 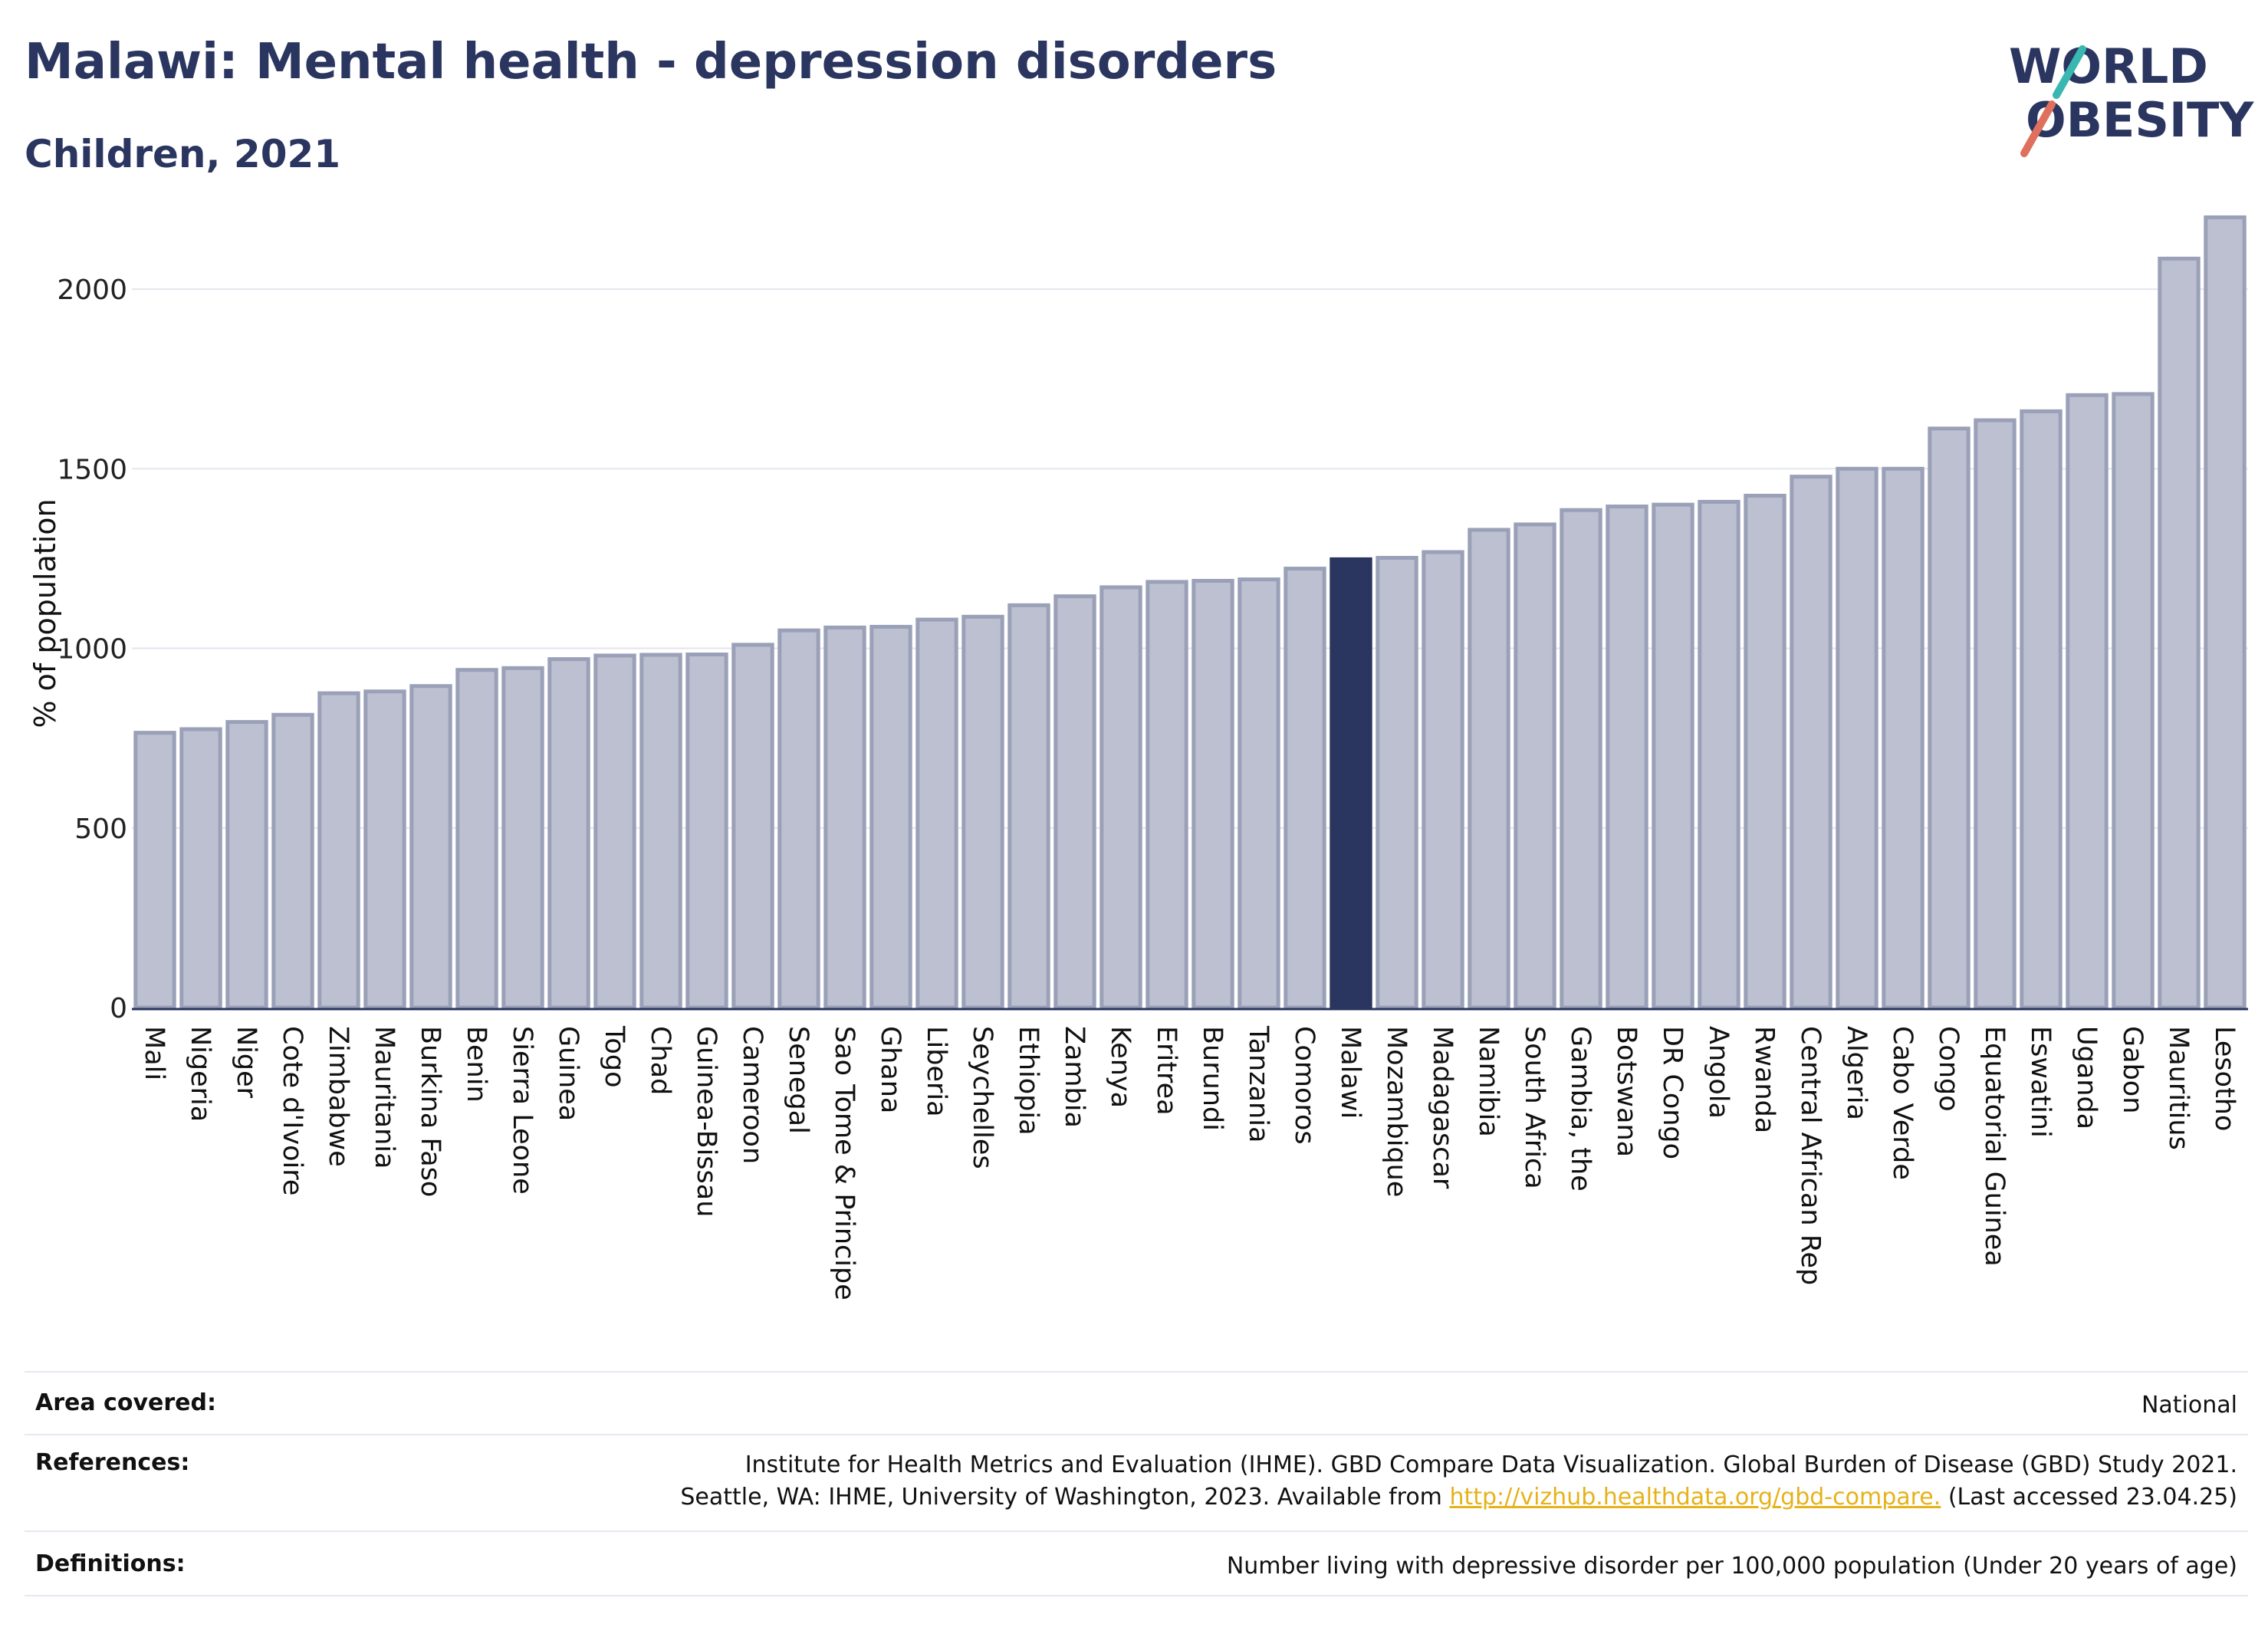 I want to click on x-tick-label: Gabon, so click(x=2132, y=1069).